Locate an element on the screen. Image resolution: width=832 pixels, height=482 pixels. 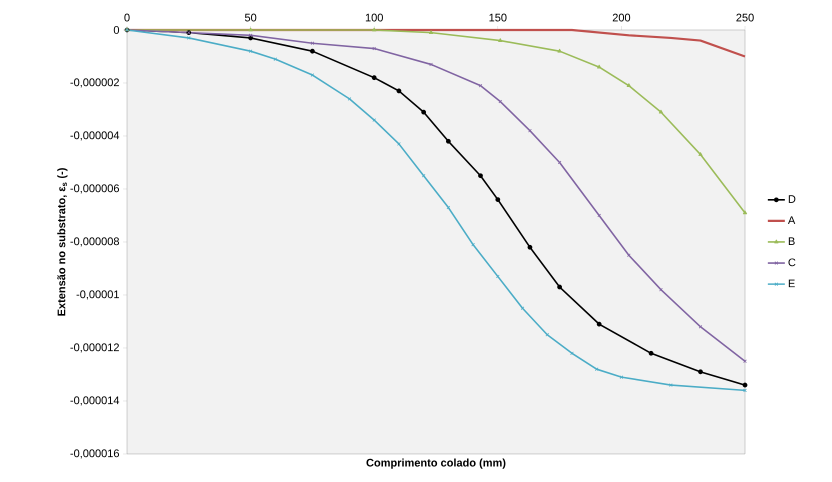
legend-label: C is located at coordinates (792, 262).